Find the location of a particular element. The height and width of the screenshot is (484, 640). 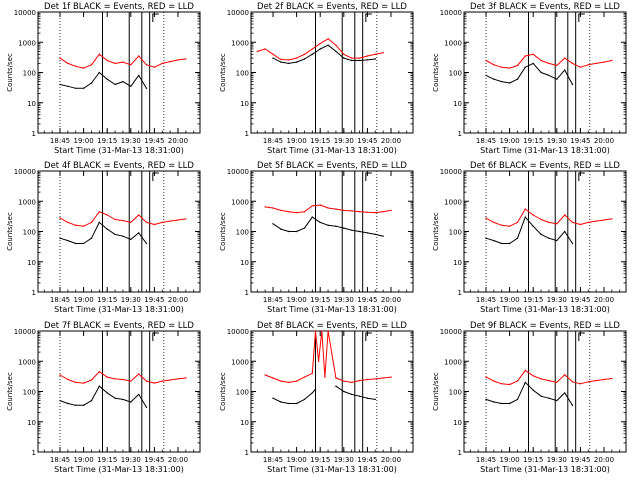

series-events-line is located at coordinates (294, 396).